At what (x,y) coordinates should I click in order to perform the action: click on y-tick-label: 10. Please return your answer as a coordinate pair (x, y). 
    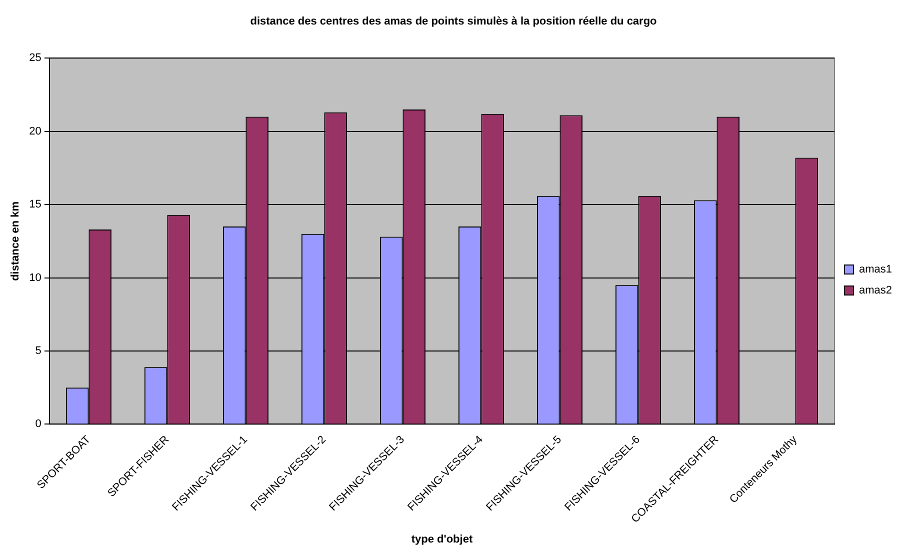
    Looking at the image, I should click on (35, 278).